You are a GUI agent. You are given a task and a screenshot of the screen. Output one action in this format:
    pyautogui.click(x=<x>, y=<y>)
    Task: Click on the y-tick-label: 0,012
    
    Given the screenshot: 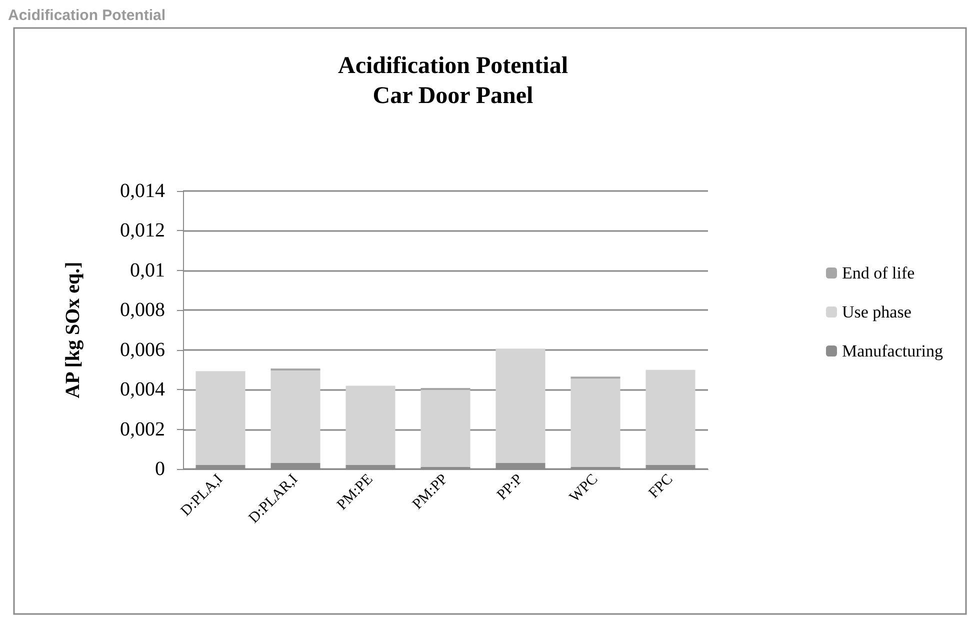 What is the action you would take?
    pyautogui.click(x=142, y=231)
    